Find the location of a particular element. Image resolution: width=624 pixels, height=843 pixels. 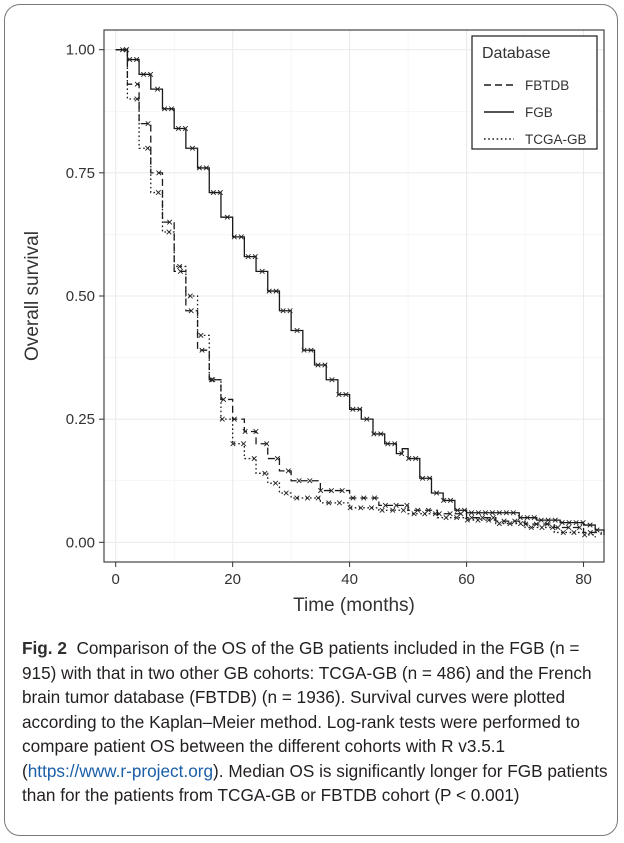

figure-label: Fig. 2 is located at coordinates (44, 648).